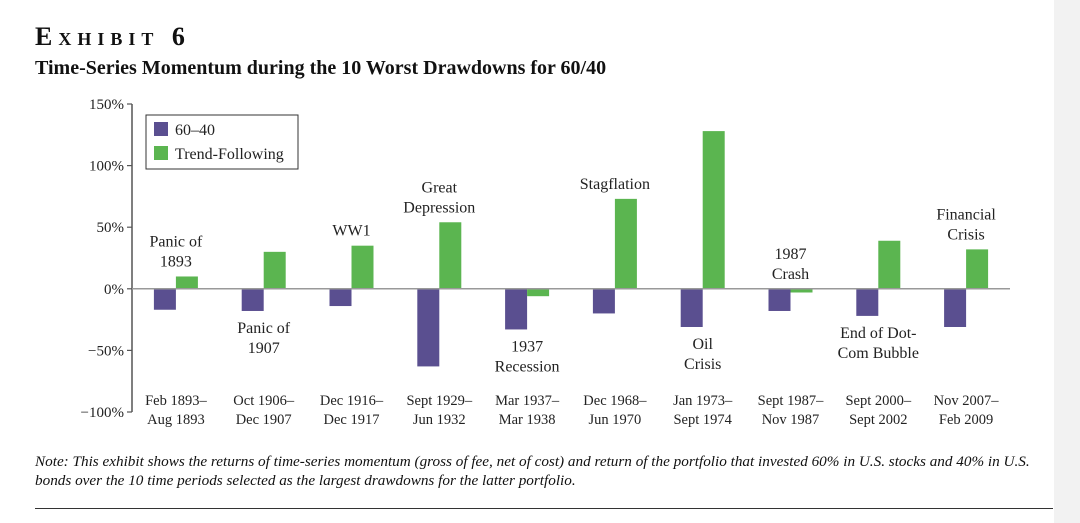  What do you see at coordinates (703, 410) in the screenshot?
I see `x-category-label: Jan 1973– Sept 1974` at bounding box center [703, 410].